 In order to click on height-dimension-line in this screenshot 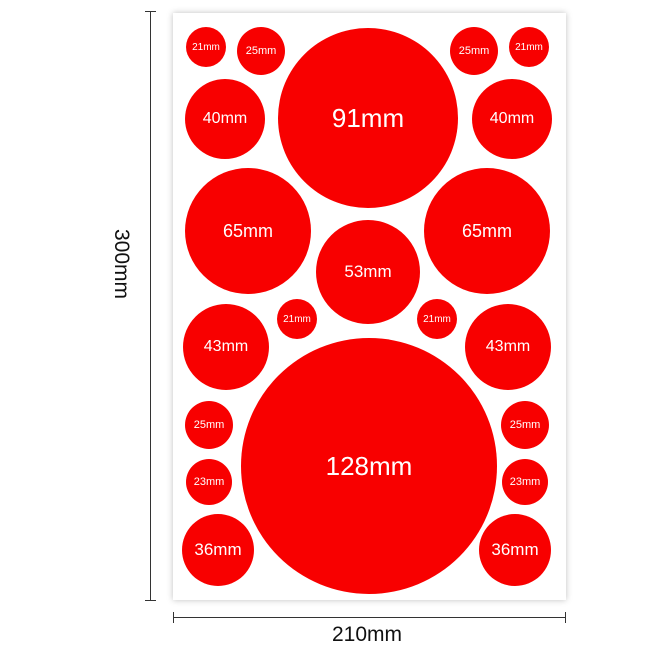, I will do `click(150, 306)`.